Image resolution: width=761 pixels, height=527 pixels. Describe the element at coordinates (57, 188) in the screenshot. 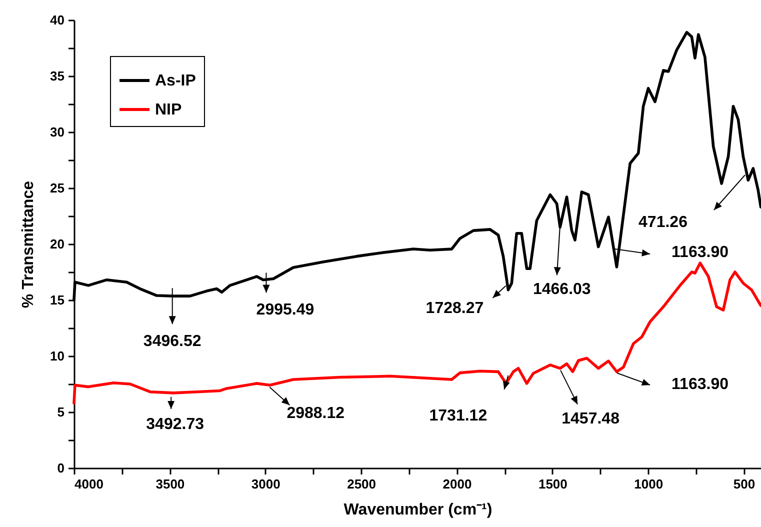

I see `y-tick-label: 25` at that location.